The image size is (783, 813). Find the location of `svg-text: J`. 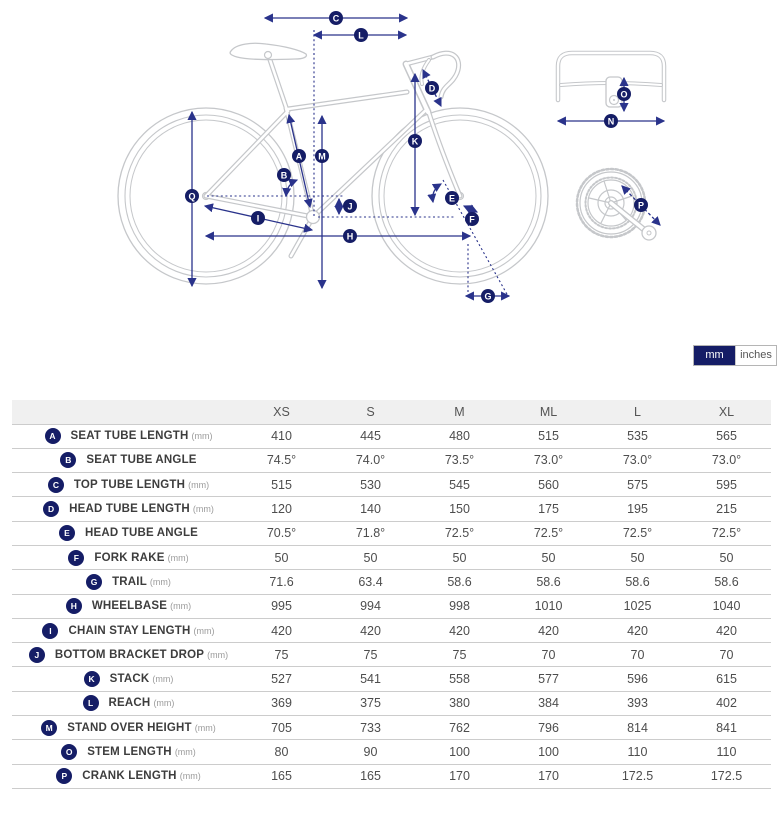

svg-text: J is located at coordinates (349, 206).